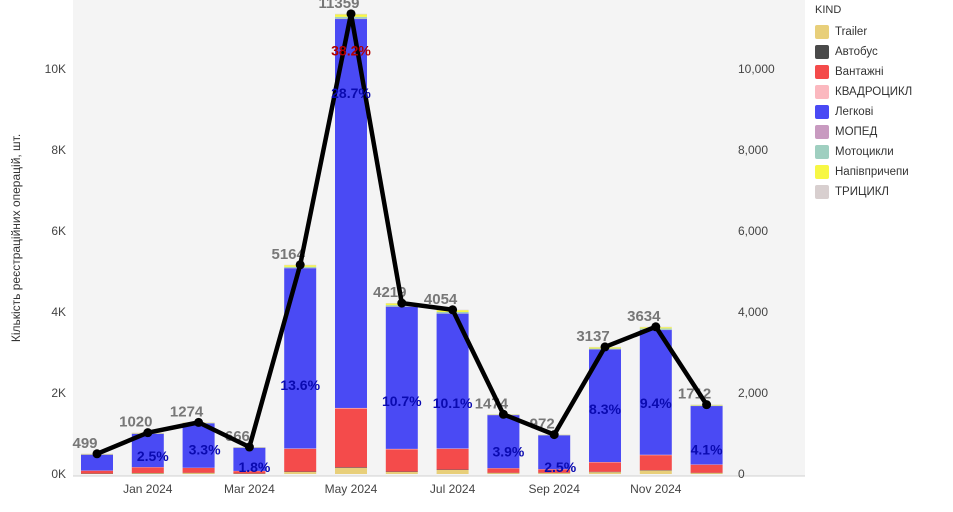 The width and height of the screenshot is (953, 512). What do you see at coordinates (872, 172) in the screenshot?
I see `legend-label: Напівпричепи` at bounding box center [872, 172].